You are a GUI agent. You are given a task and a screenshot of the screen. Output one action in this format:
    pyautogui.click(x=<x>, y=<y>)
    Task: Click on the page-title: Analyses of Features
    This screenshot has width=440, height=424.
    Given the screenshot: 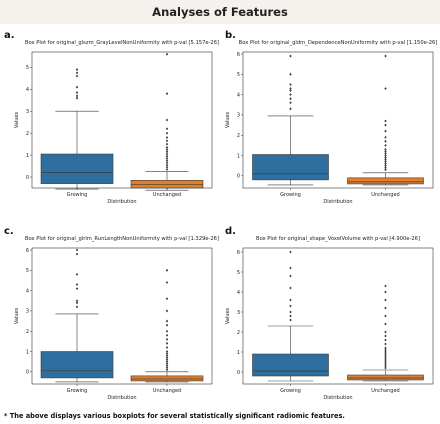 What is the action you would take?
    pyautogui.click(x=220, y=12)
    